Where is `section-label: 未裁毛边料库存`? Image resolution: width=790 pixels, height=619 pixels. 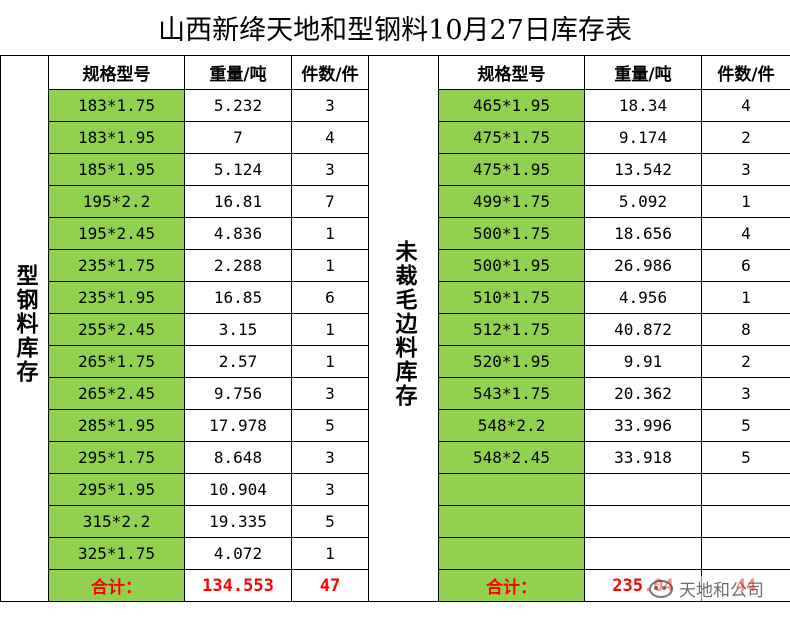
section-label: 未裁毛边料库存 is located at coordinates (403, 328).